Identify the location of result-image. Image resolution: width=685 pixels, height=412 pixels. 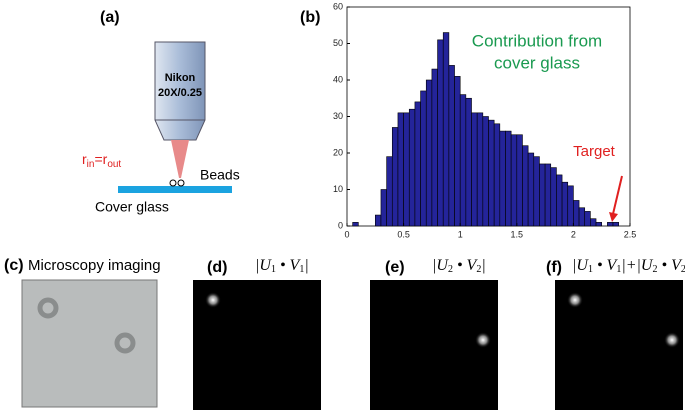
(434, 345).